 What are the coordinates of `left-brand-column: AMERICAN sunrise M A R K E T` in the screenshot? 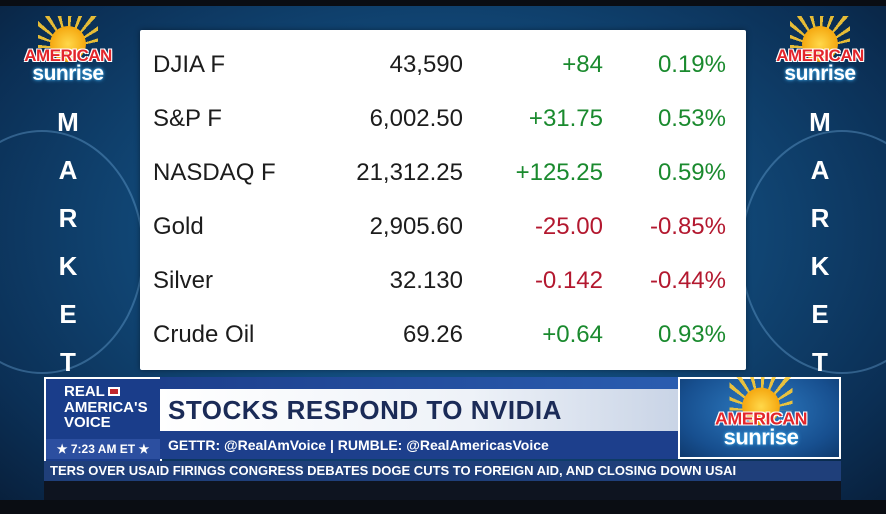 It's located at (68, 201).